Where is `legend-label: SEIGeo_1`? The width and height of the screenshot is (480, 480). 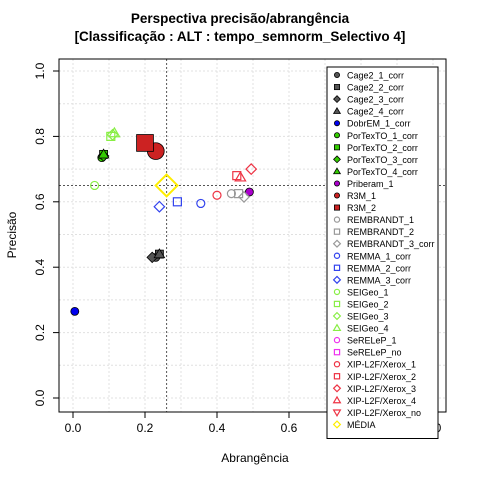 legend-label: SEIGeo_1 is located at coordinates (368, 292).